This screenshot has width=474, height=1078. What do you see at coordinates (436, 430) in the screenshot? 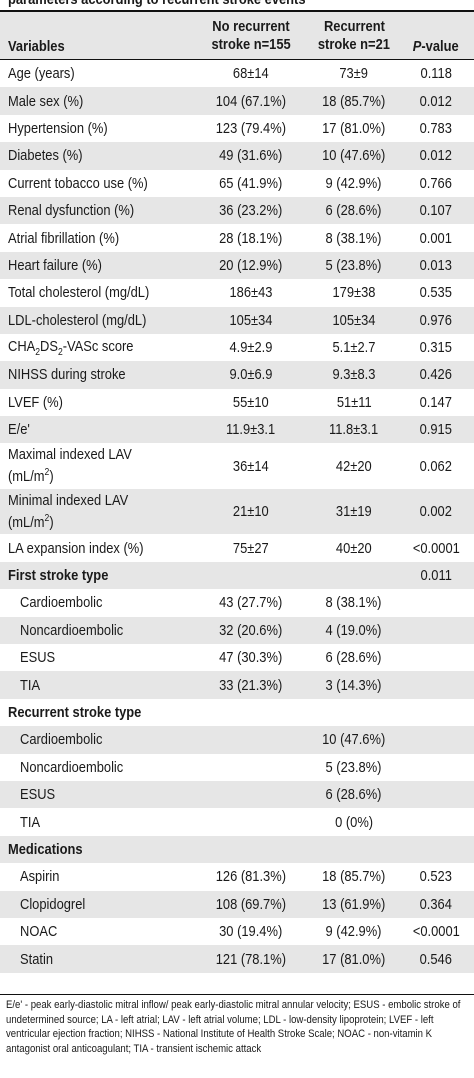
I see `cell-p-value: 0.915` at bounding box center [436, 430].